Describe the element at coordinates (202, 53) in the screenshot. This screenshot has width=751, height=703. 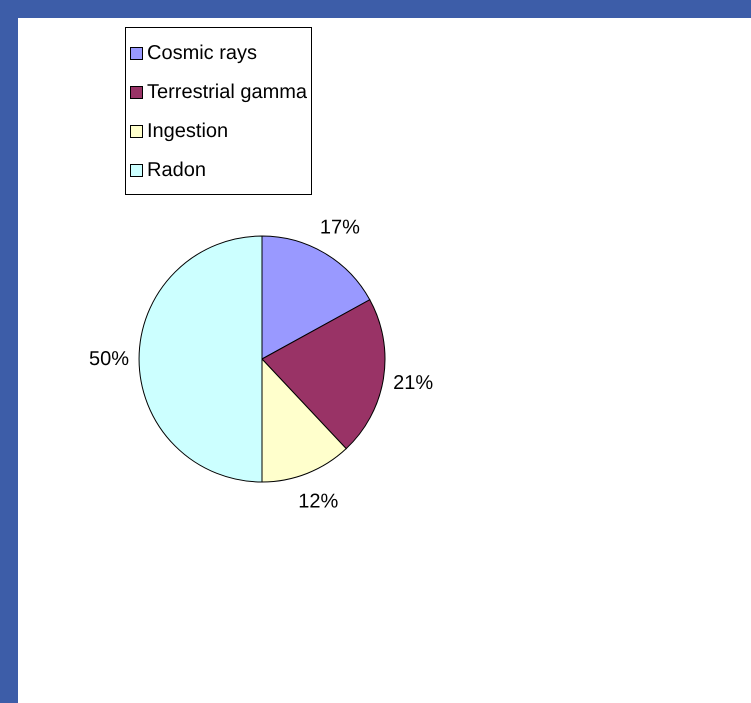
I see `legend-label: Cosmic rays` at that location.